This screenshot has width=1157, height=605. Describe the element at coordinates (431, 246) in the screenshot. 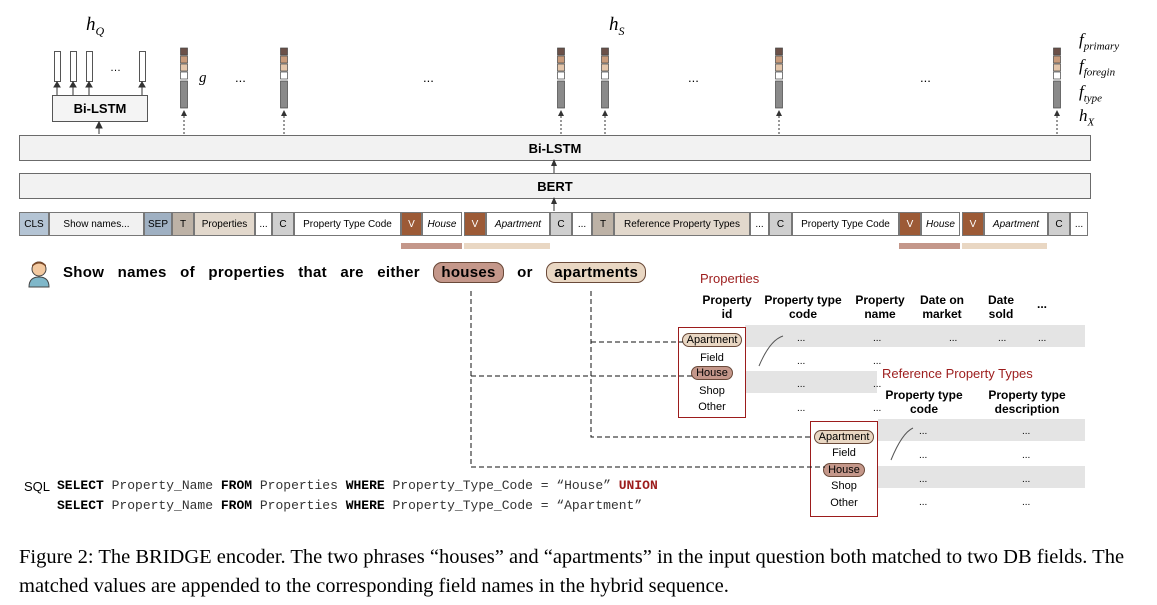

I see `house-match-bar` at that location.